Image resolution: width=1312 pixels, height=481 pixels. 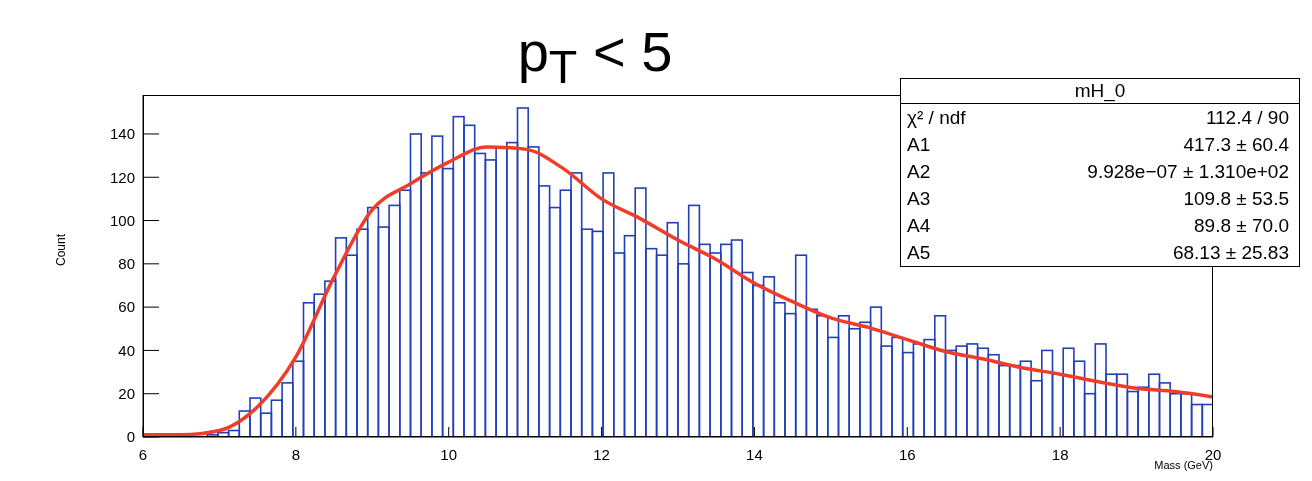 What do you see at coordinates (126, 264) in the screenshot?
I see `y-tick-label: 80` at bounding box center [126, 264].